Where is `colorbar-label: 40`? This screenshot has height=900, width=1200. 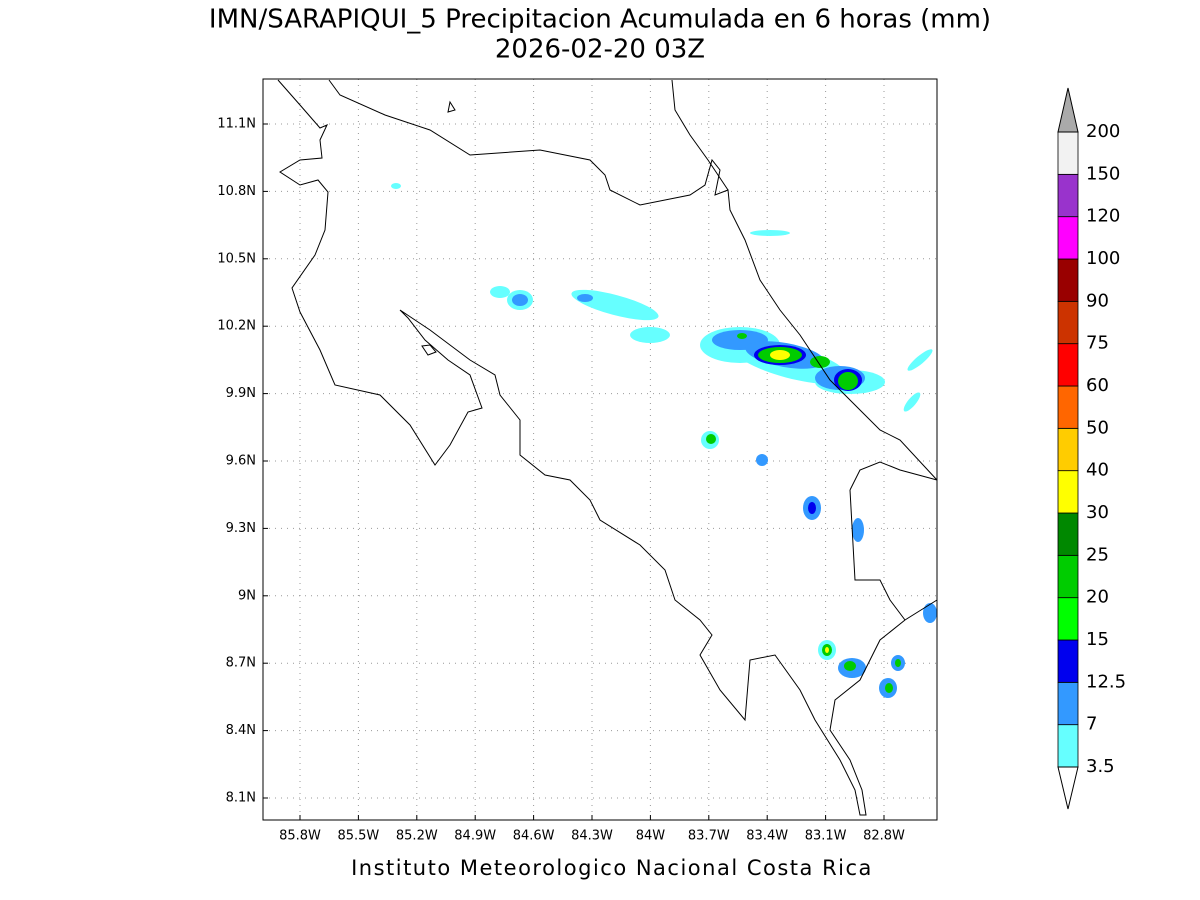
colorbar-label: 40 is located at coordinates (1097, 470).